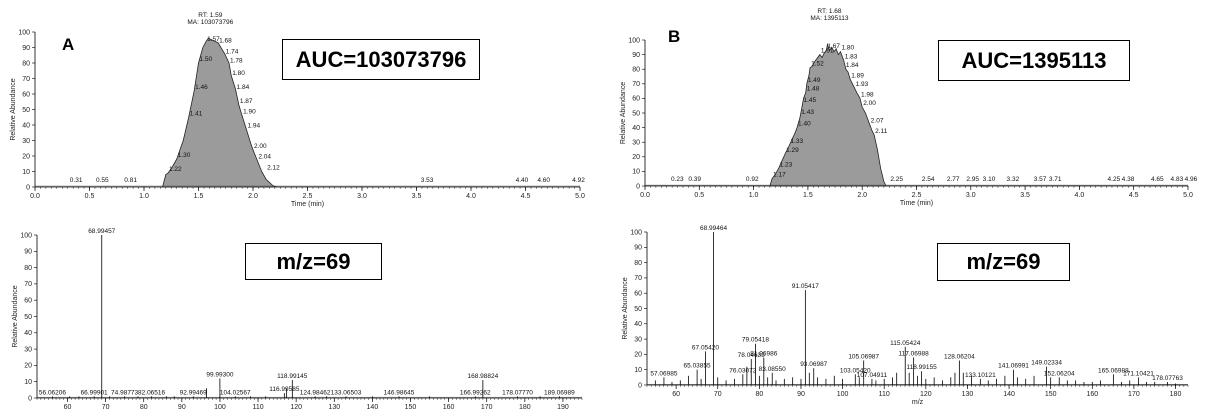  What do you see at coordinates (52, 392) in the screenshot?
I see `ms-peak-label: 56.06206` at bounding box center [52, 392].